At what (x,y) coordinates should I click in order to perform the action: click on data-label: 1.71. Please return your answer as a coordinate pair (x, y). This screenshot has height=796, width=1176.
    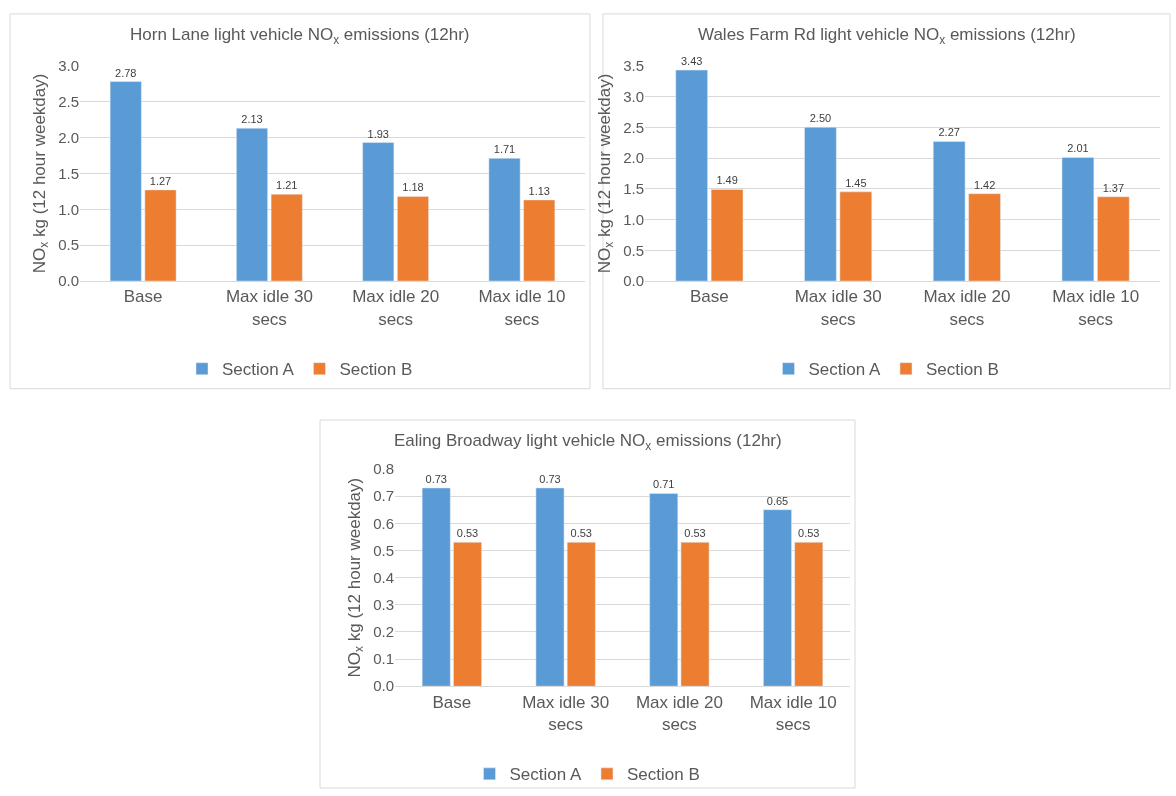
    Looking at the image, I should click on (504, 149).